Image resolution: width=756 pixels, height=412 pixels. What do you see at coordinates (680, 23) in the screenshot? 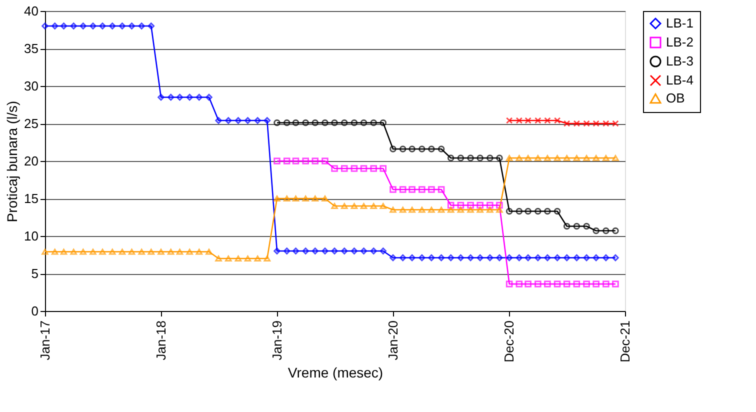
I see `legend-label: LB-1` at bounding box center [680, 23].